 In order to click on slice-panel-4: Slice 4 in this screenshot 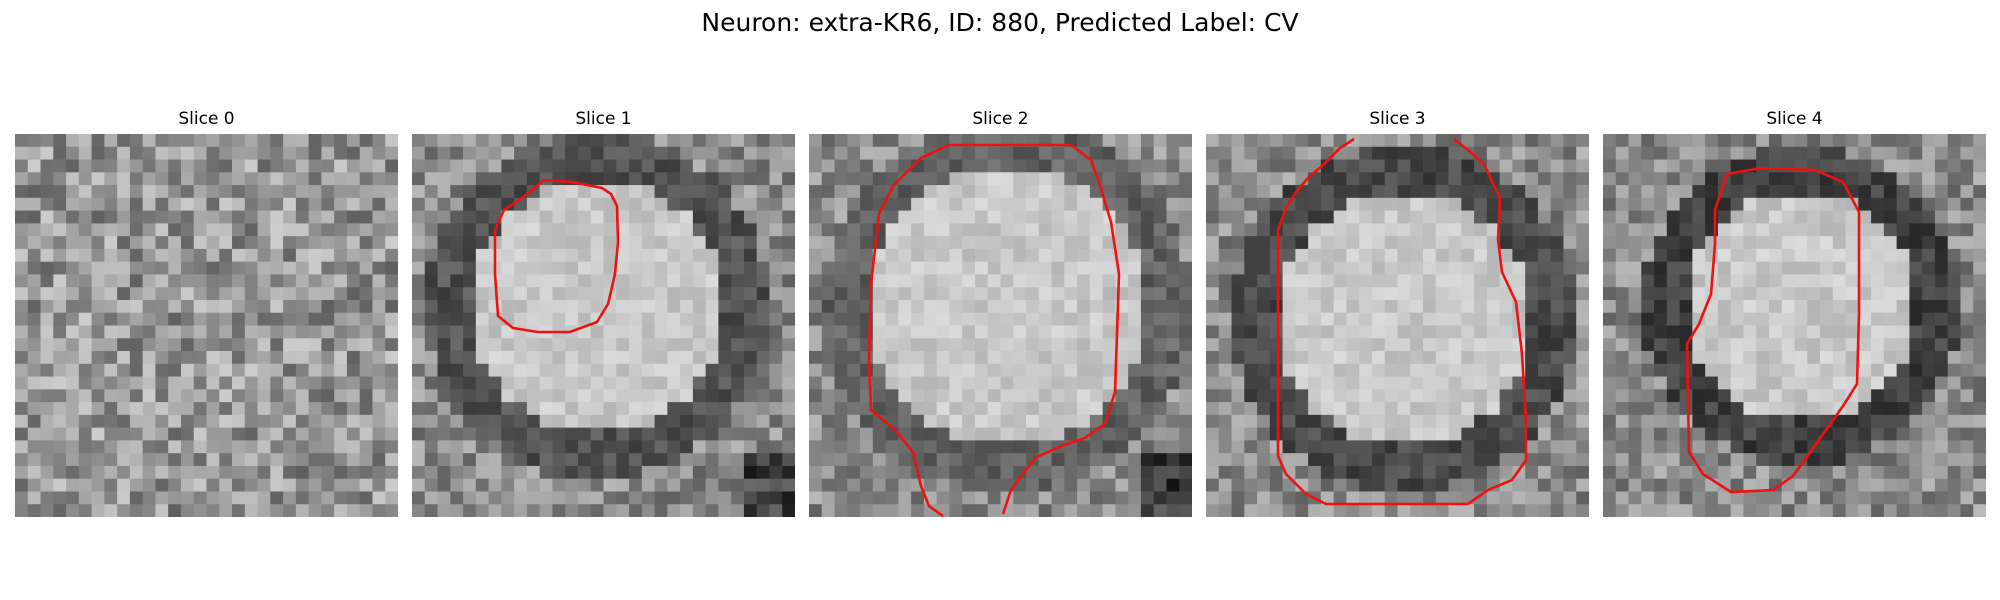, I will do `click(1794, 312)`.